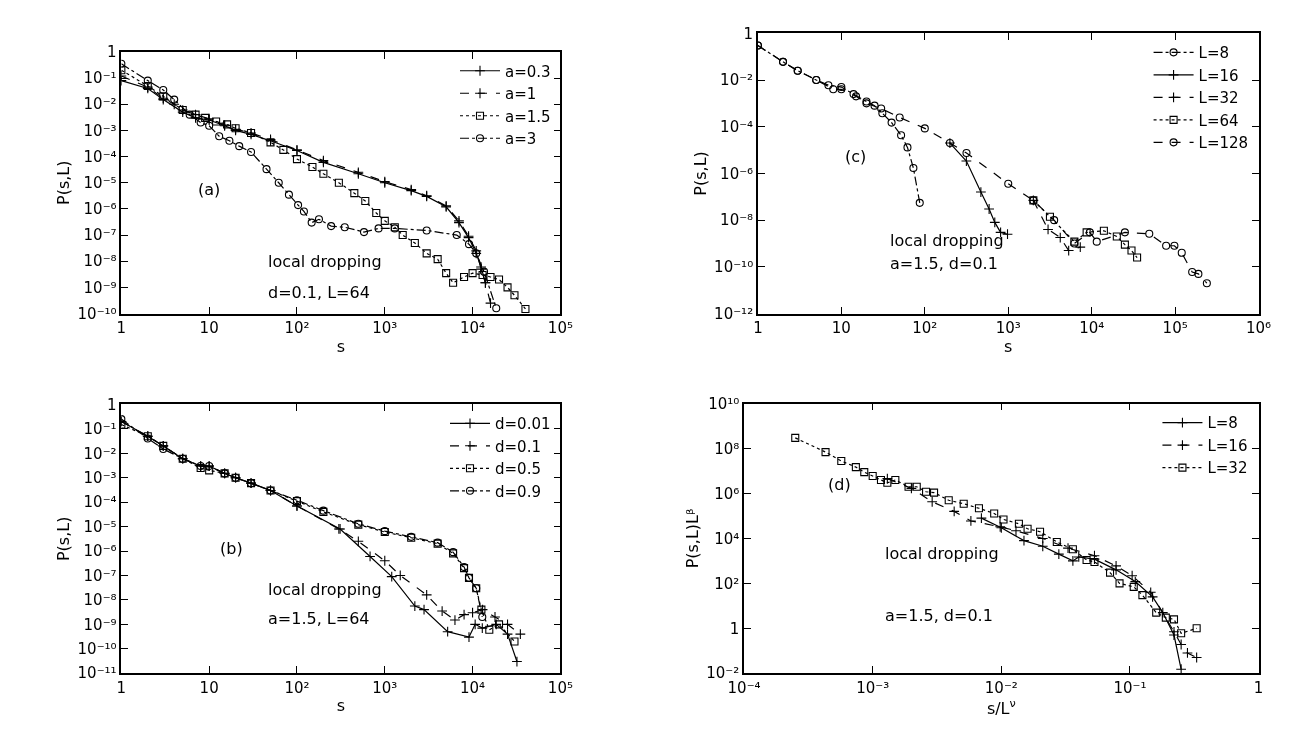 This screenshot has width=1308, height=753. I want to click on y-tick-label: 10⁻¹², so click(734, 313).